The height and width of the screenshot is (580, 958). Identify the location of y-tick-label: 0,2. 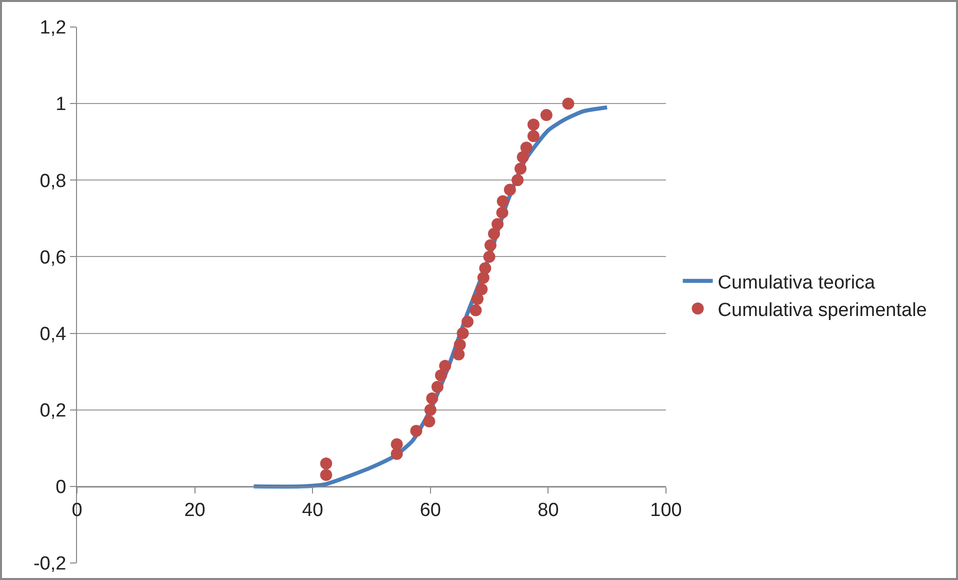
(53, 411).